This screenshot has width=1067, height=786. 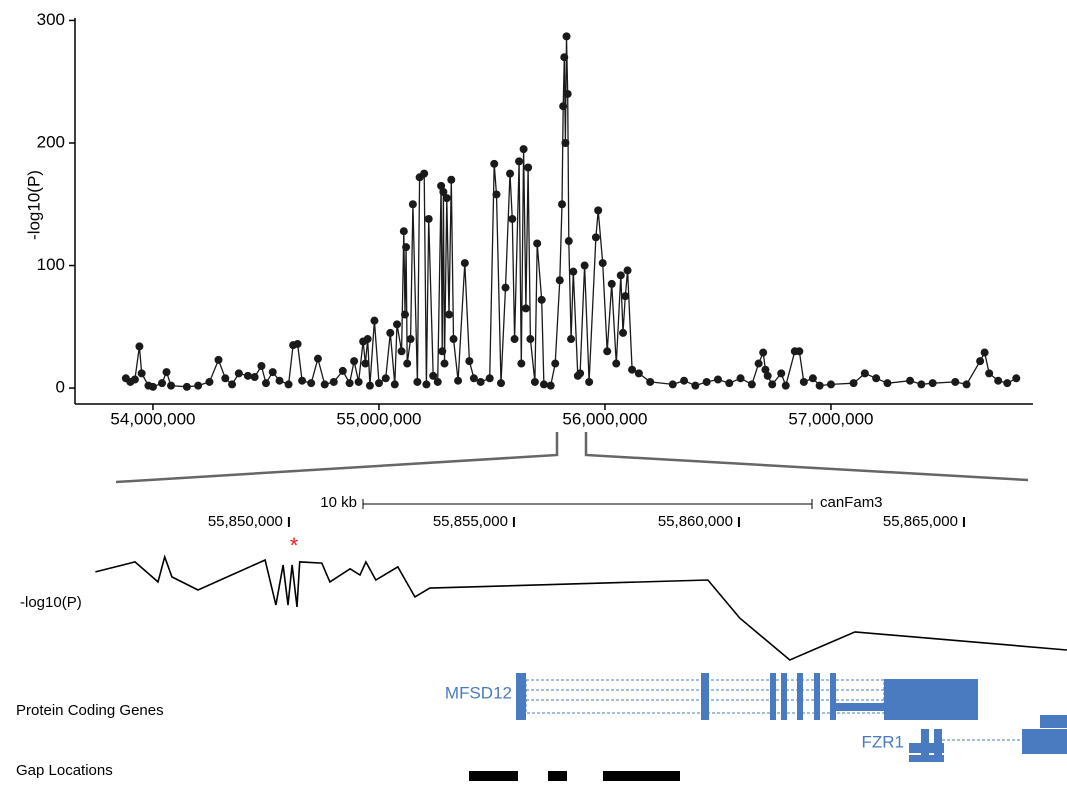 I want to click on assembly-label: canFam3, so click(x=851, y=502).